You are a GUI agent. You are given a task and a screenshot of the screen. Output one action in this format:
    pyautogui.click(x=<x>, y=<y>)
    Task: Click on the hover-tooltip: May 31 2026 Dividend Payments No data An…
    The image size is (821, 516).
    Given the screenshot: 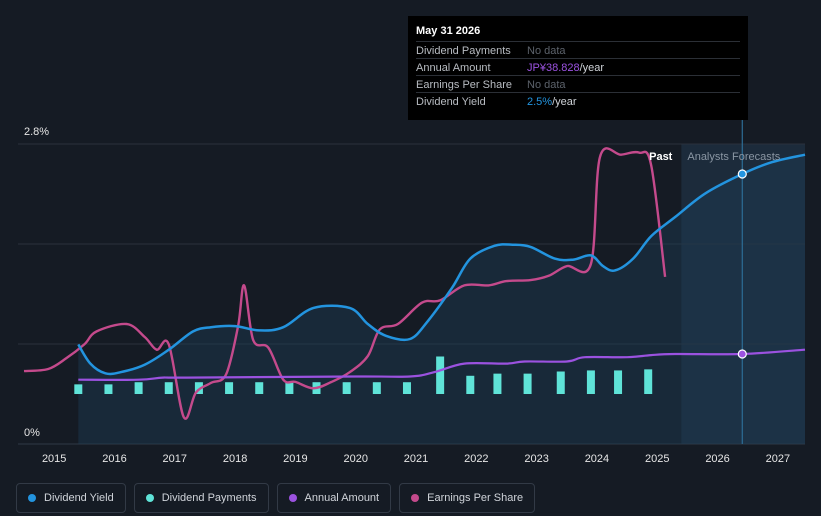 What is the action you would take?
    pyautogui.click(x=578, y=68)
    